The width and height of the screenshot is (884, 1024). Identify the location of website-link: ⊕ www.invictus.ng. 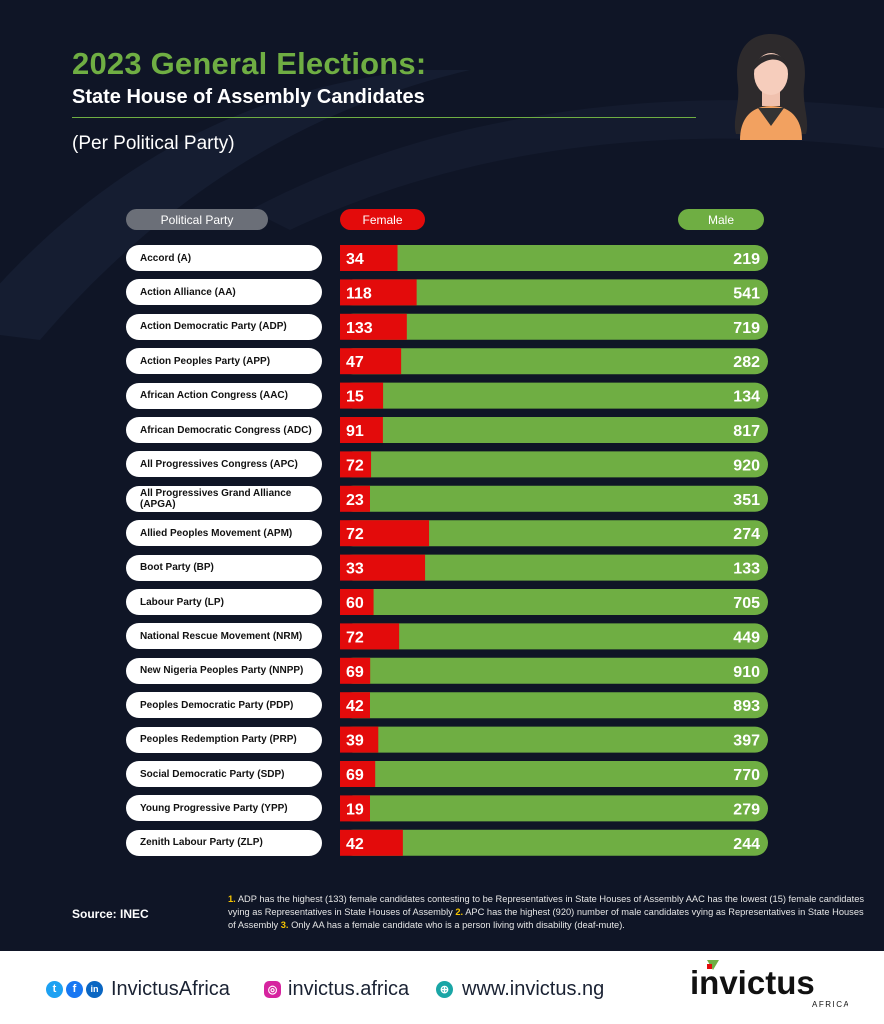
(520, 989).